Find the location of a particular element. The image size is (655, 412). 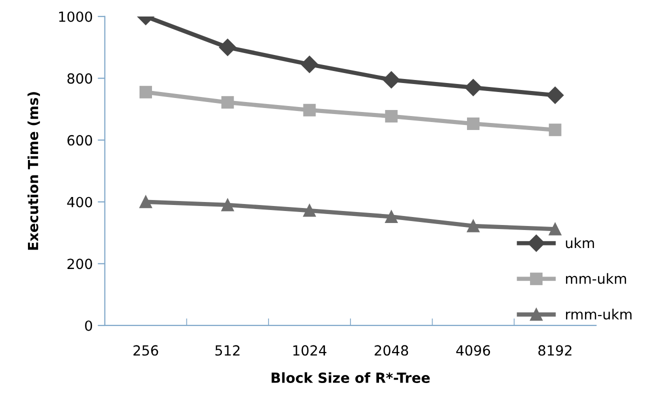

legend-label: mm-ukm is located at coordinates (596, 278).